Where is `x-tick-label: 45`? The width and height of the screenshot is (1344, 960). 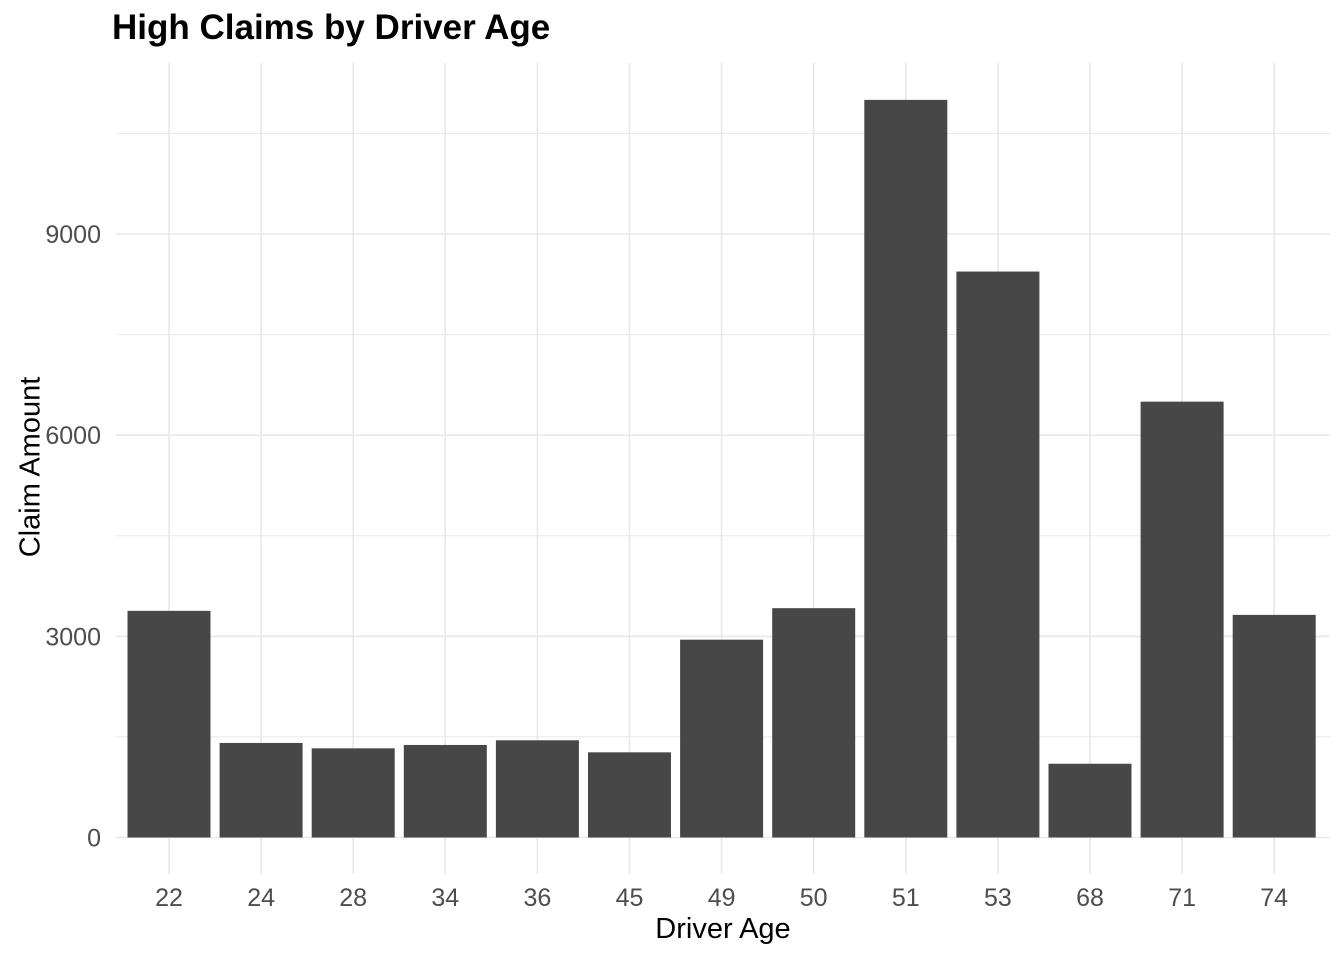
x-tick-label: 45 is located at coordinates (630, 898).